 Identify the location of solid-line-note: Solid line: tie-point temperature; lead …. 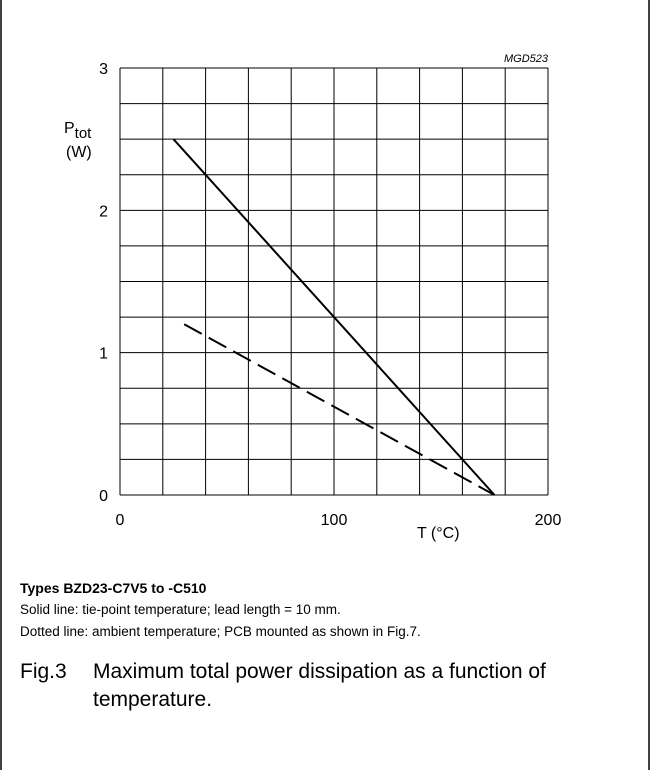
(180, 609).